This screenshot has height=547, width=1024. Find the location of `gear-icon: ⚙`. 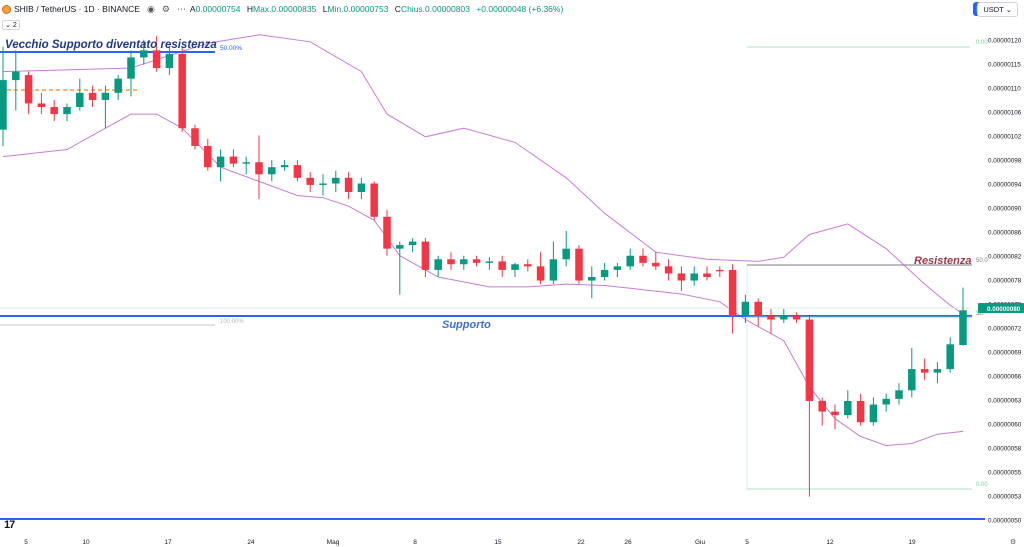

gear-icon: ⚙ is located at coordinates (165, 8).